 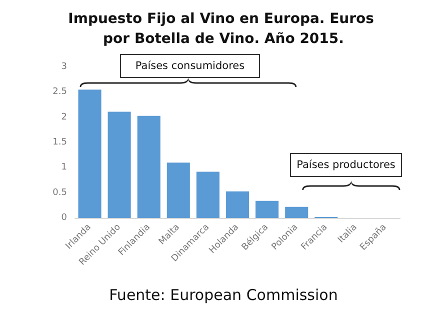 I want to click on y-tick-label: 2, so click(x=64, y=117).